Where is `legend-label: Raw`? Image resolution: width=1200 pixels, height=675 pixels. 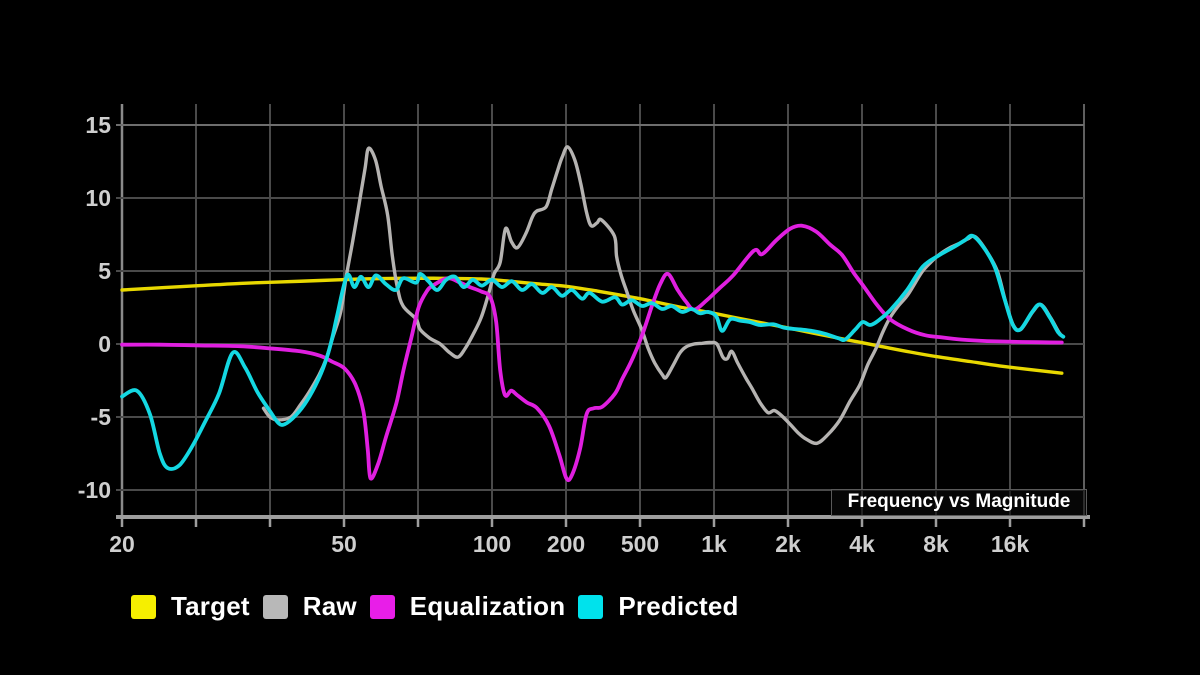
legend-label: Raw is located at coordinates (329, 606).